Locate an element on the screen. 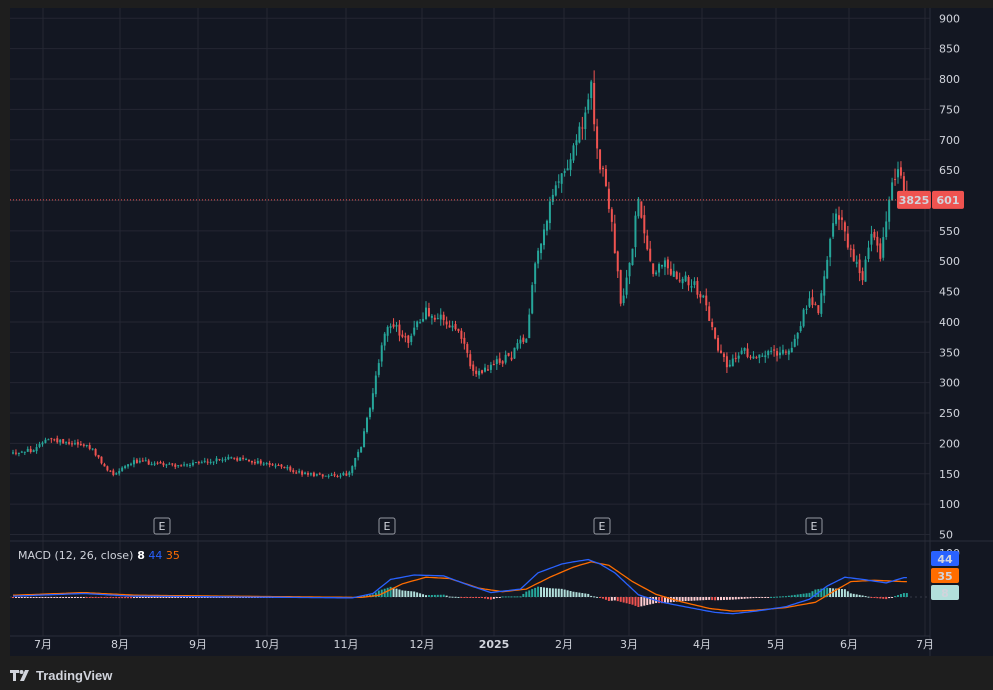 The image size is (993, 690). last-price-badge is located at coordinates (948, 199).